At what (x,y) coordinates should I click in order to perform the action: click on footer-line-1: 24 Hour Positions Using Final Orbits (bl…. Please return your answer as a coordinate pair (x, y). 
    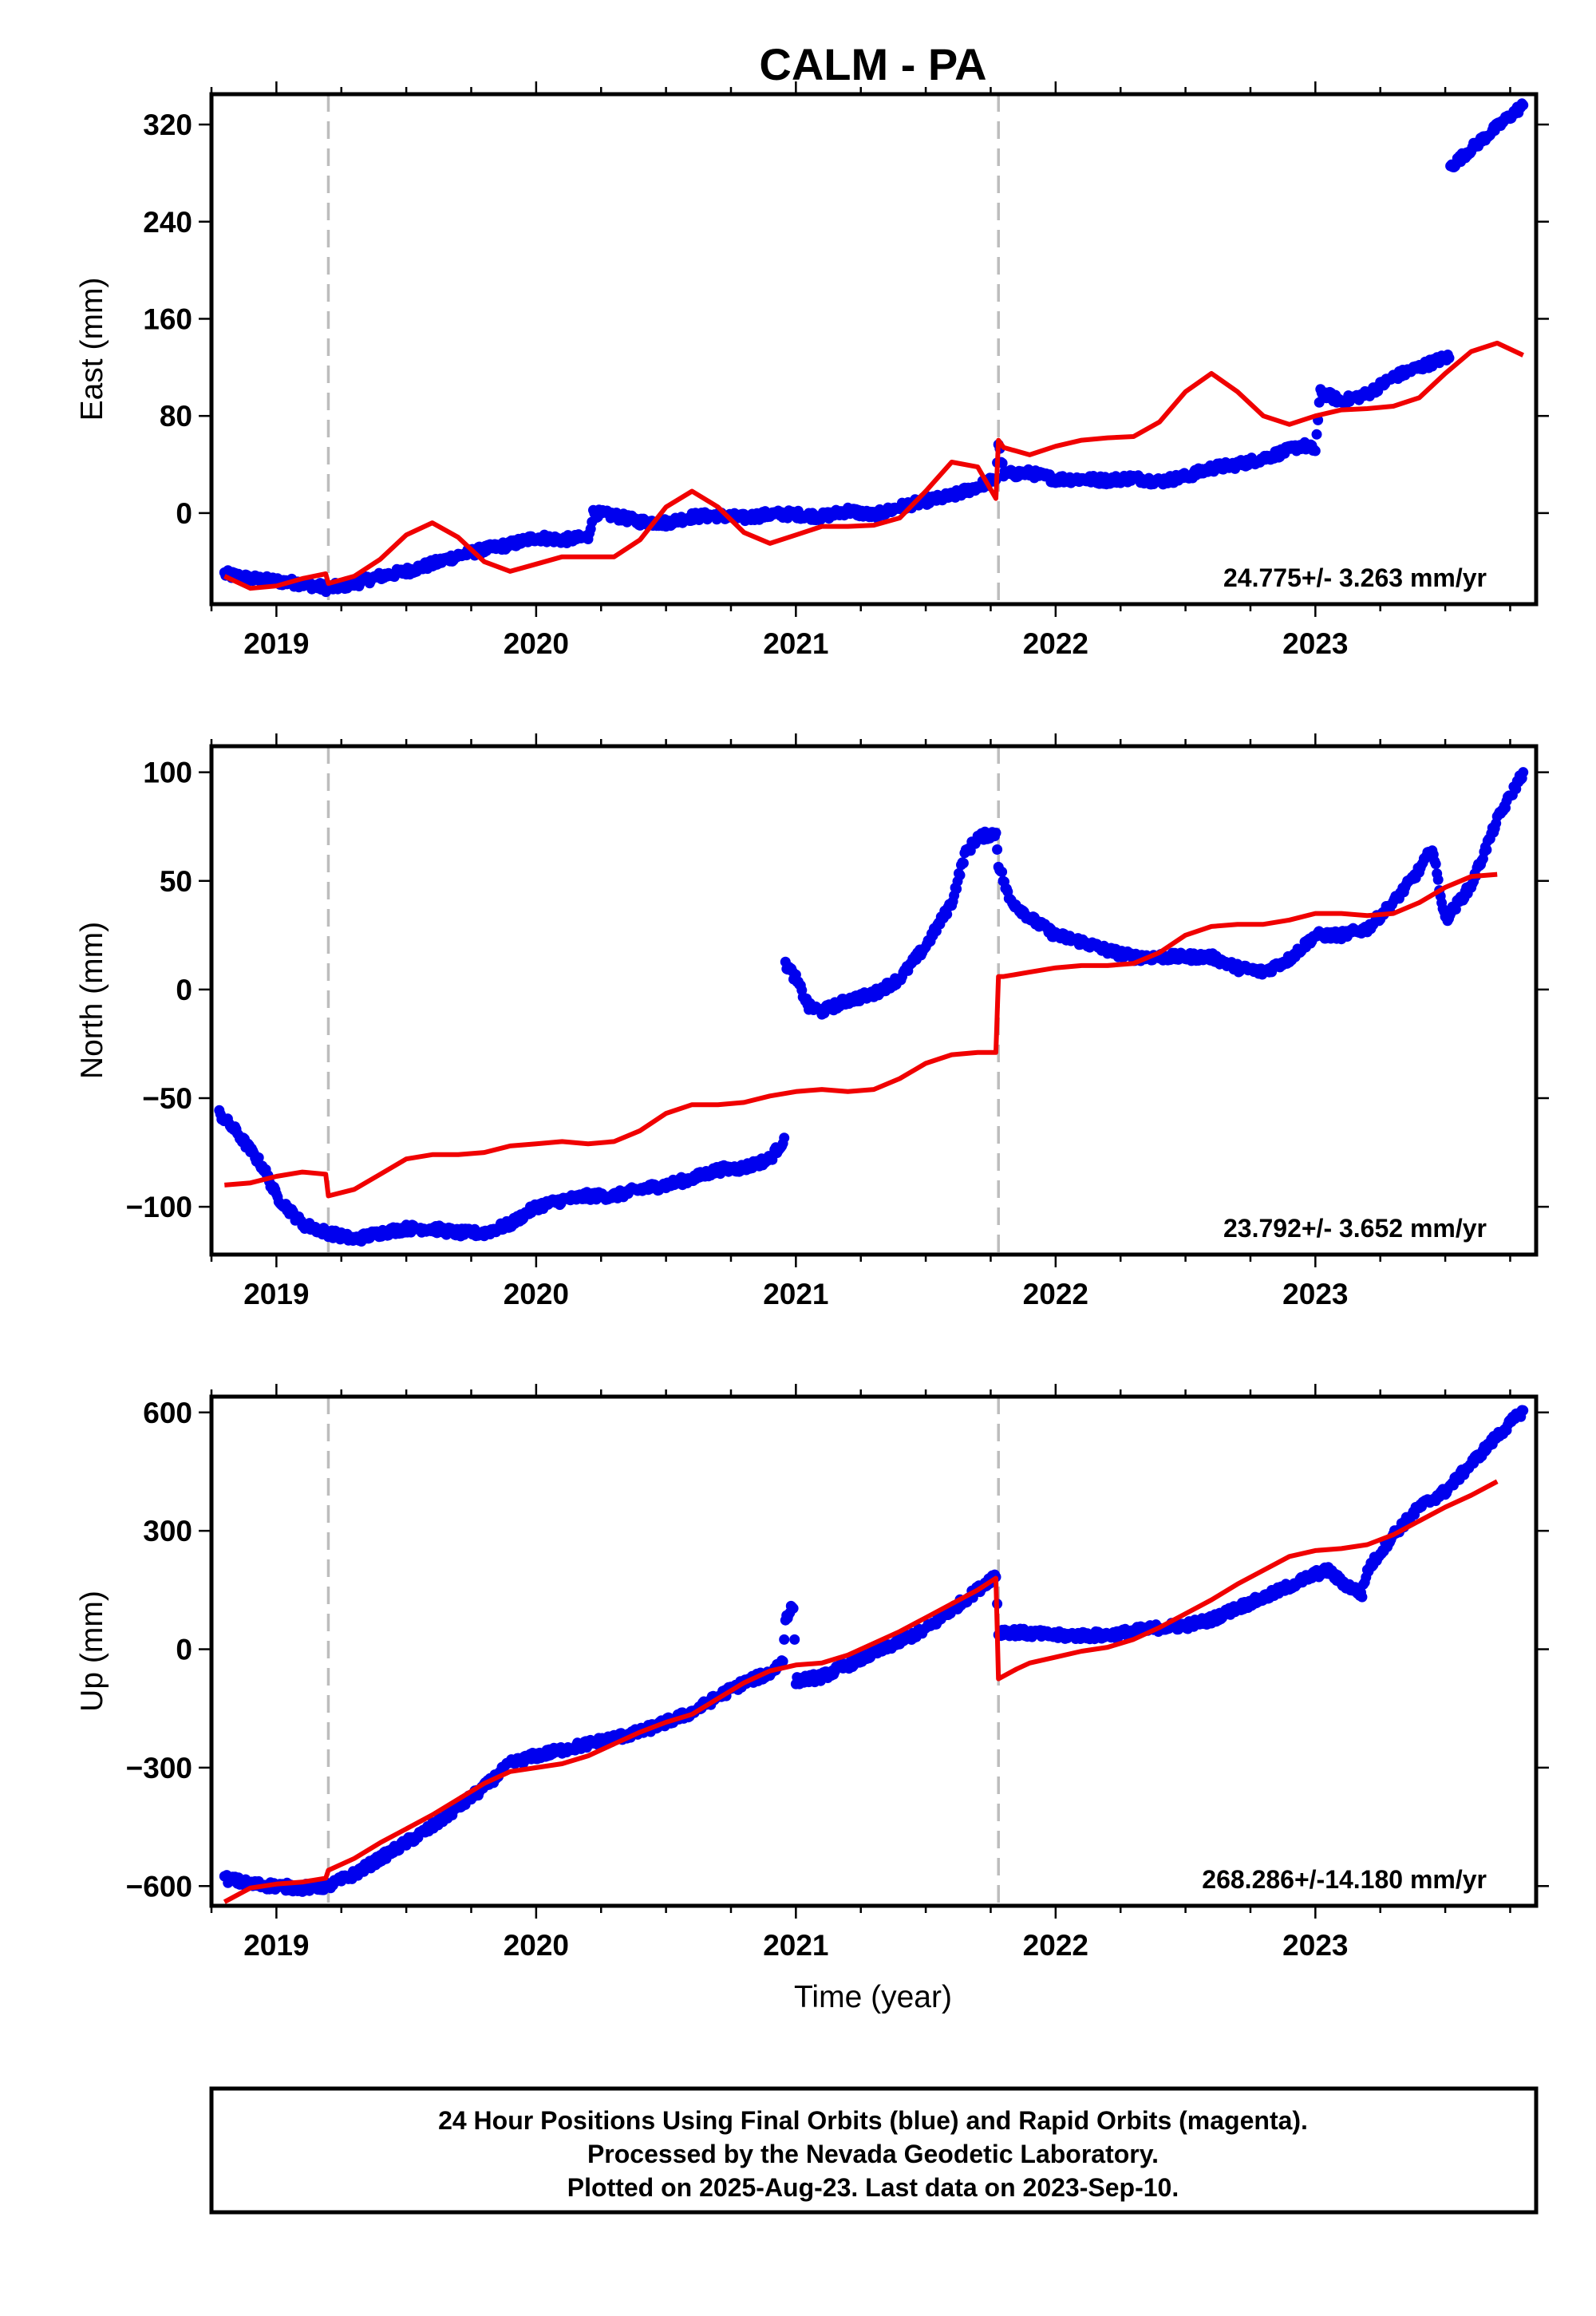
    Looking at the image, I should click on (873, 2120).